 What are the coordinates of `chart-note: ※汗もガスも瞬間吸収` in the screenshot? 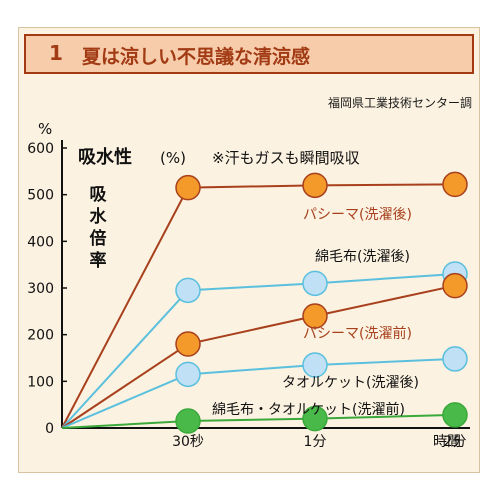 It's located at (286, 158).